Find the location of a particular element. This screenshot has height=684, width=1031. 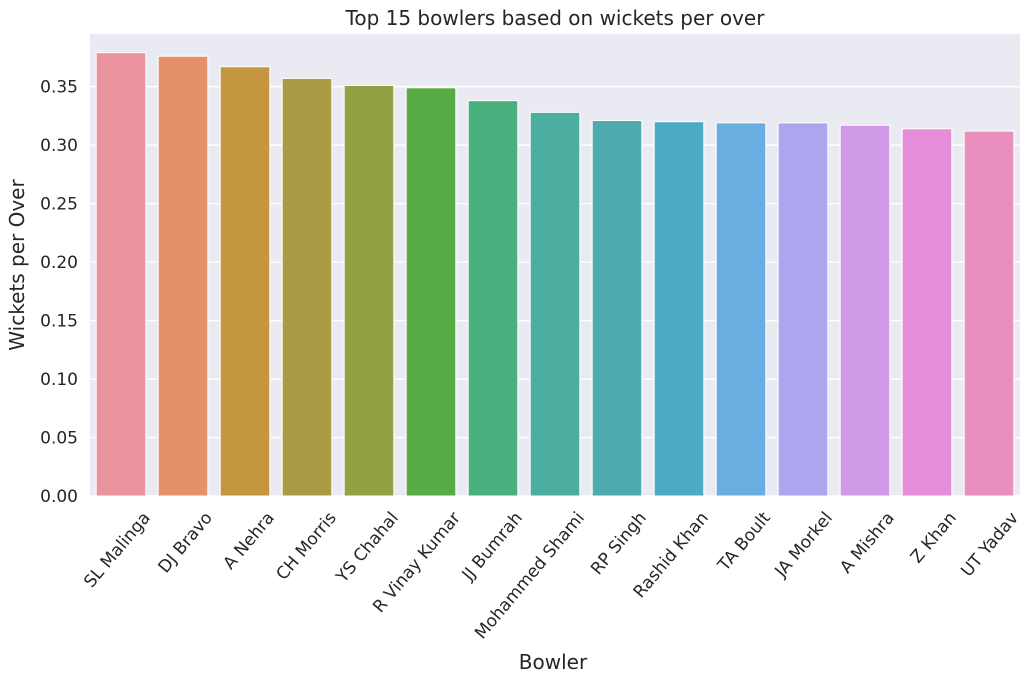

y-tick-label: 0.10 is located at coordinates (59, 380).